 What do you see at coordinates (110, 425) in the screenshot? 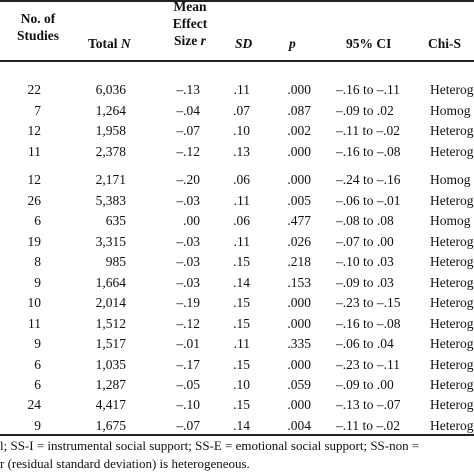
I see `cell-total-n: 1,675` at bounding box center [110, 425].